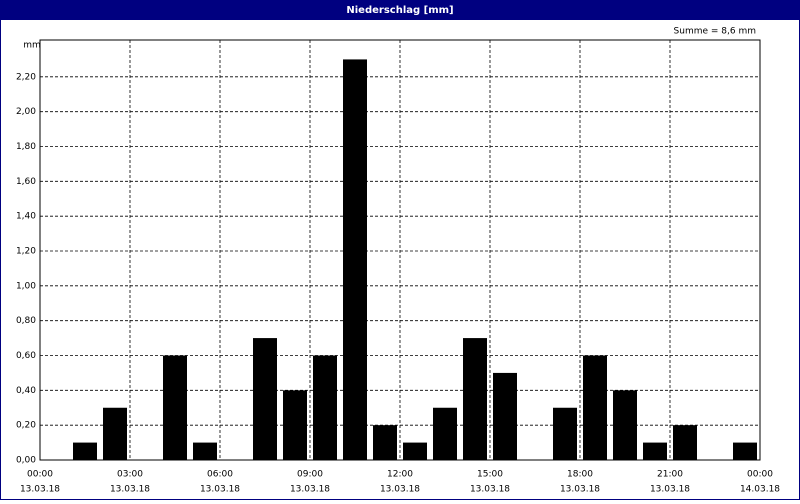 The image size is (800, 504). Describe the element at coordinates (580, 475) in the screenshot. I see `x-tick-label: 18:00` at that location.